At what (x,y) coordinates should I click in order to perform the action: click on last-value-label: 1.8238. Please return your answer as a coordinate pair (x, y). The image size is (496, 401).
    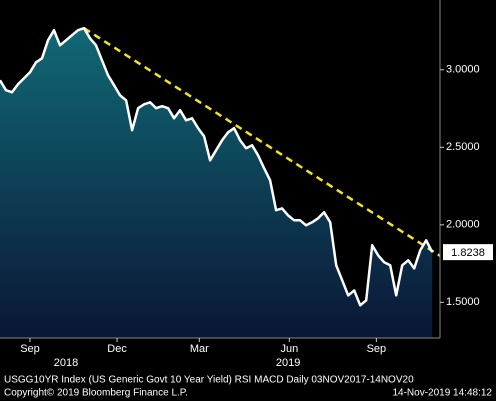
    Looking at the image, I should click on (468, 253).